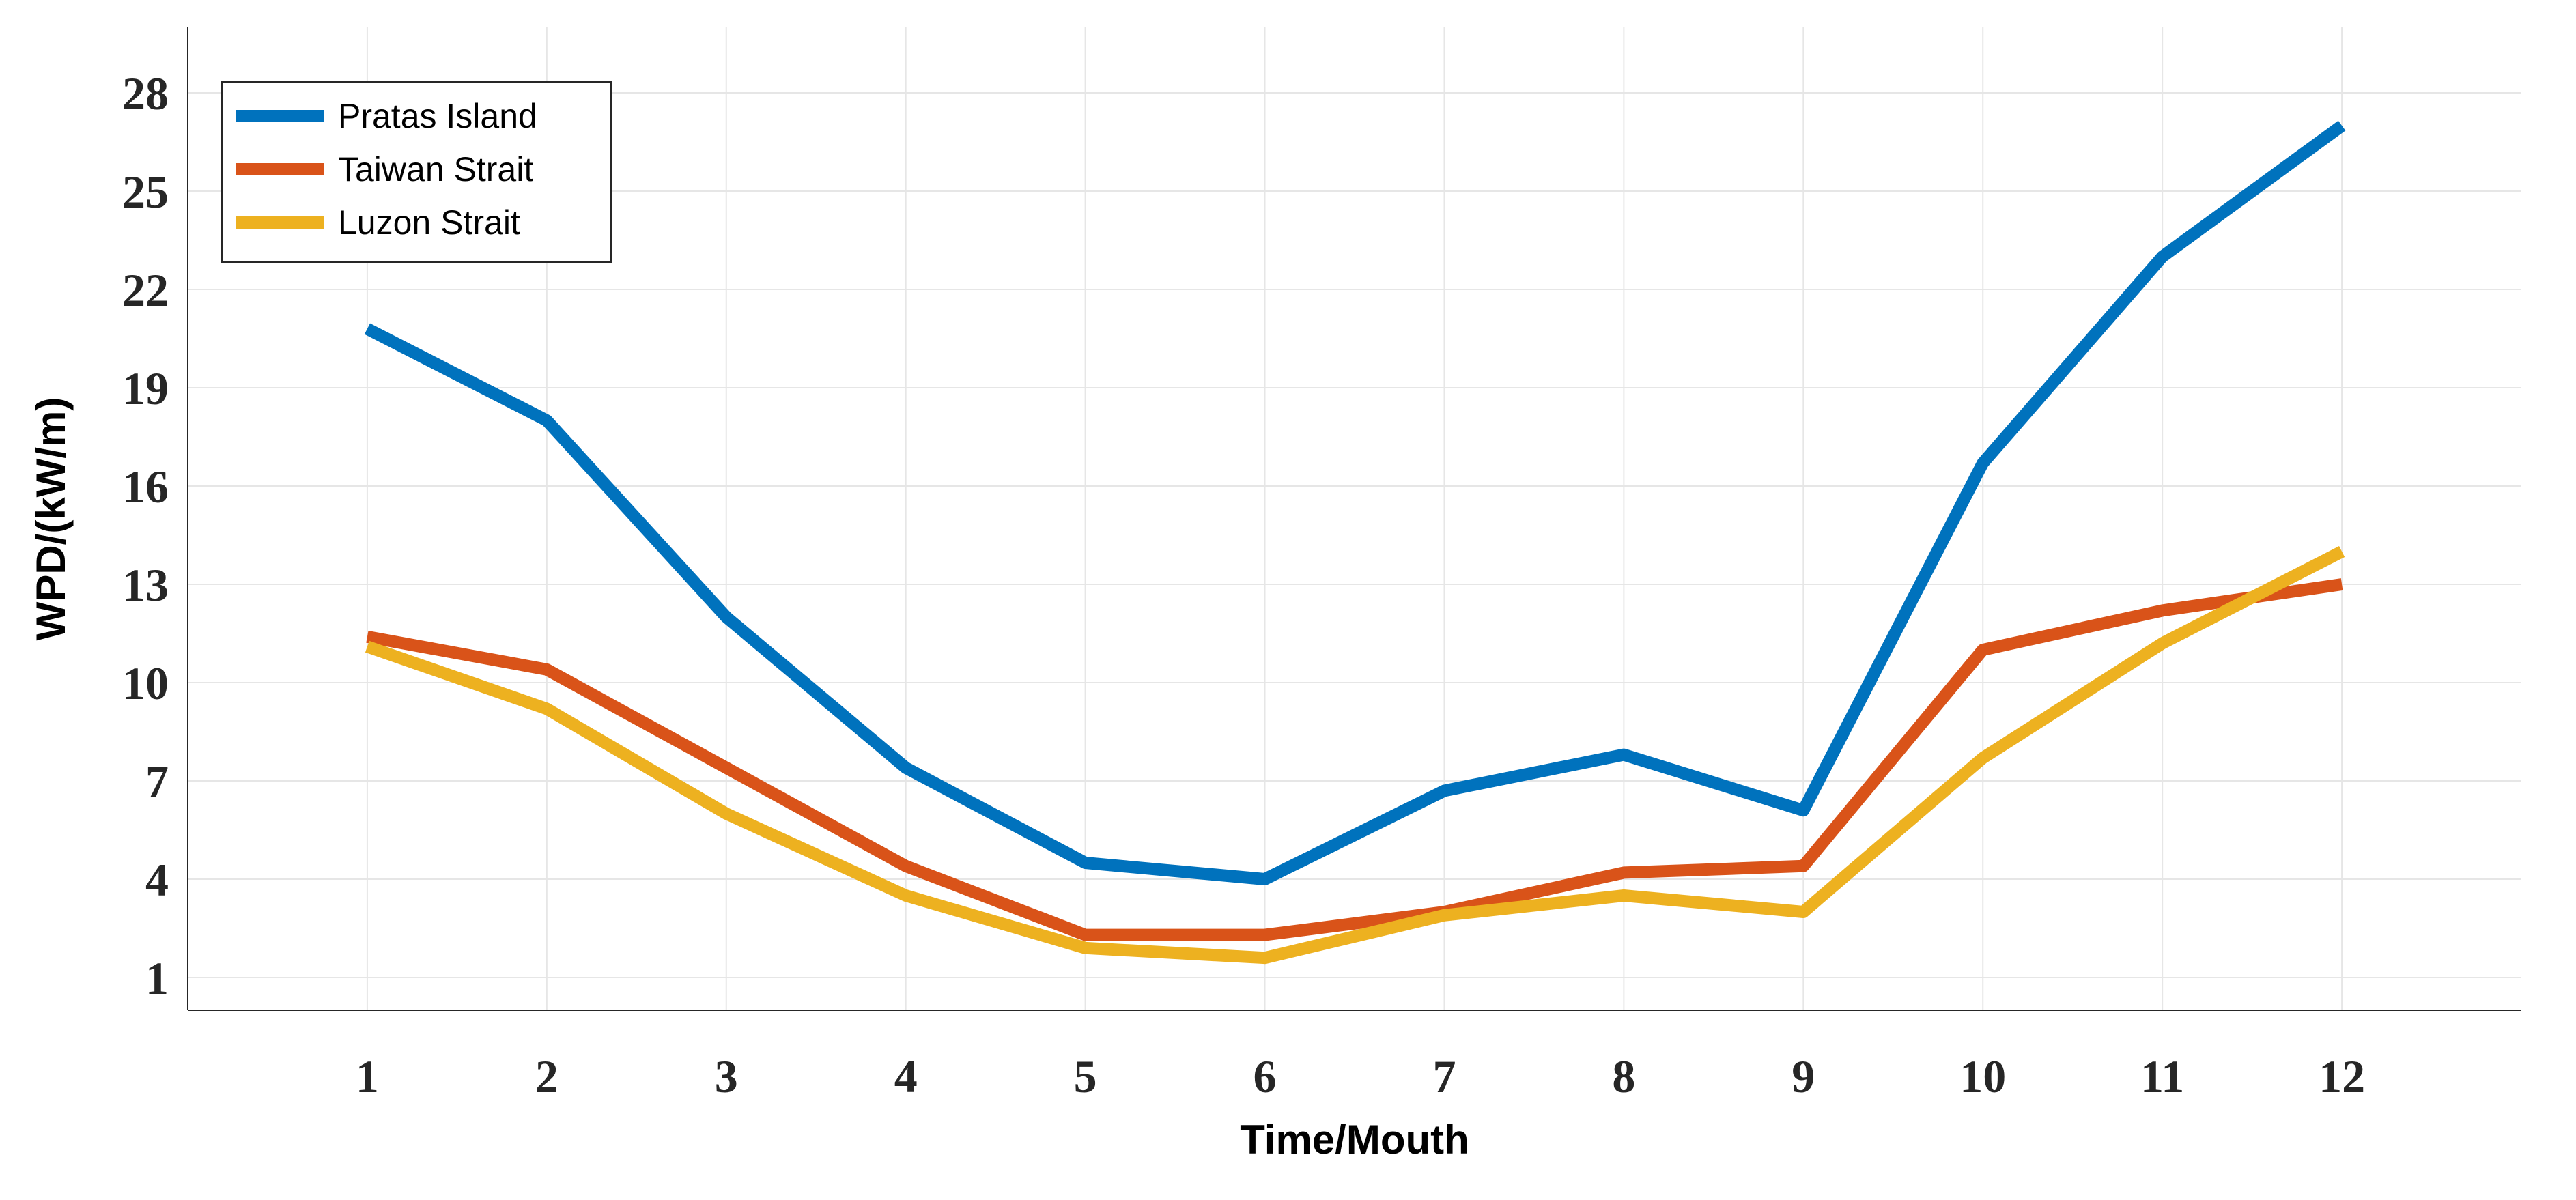 The image size is (2576, 1200). Describe the element at coordinates (145, 192) in the screenshot. I see `y-tick-label: 25` at that location.